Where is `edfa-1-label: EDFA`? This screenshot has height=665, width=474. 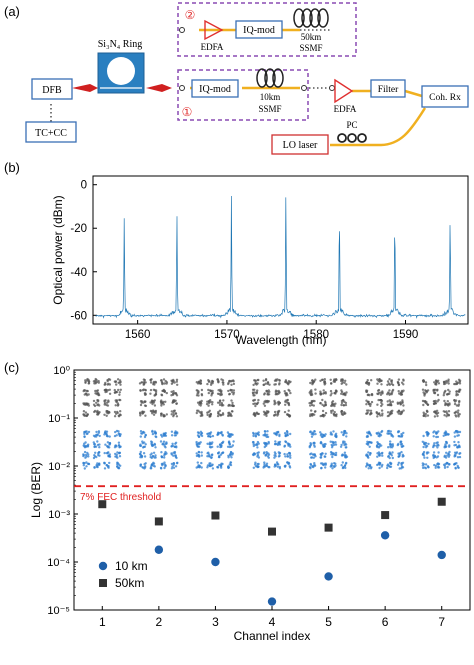 edfa-1-label: EDFA is located at coordinates (345, 109).